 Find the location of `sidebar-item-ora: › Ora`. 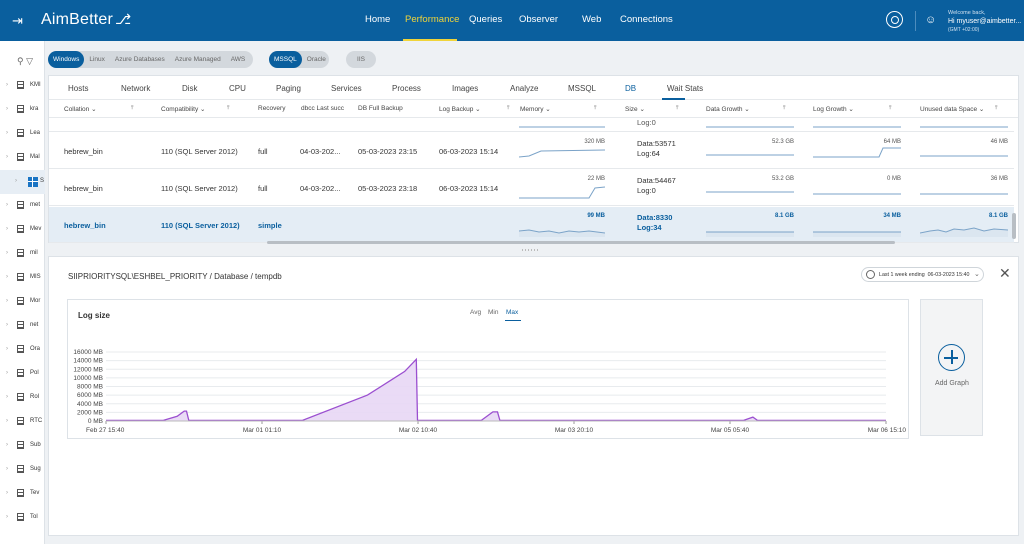

sidebar-item-ora: › Ora is located at coordinates (22, 350).